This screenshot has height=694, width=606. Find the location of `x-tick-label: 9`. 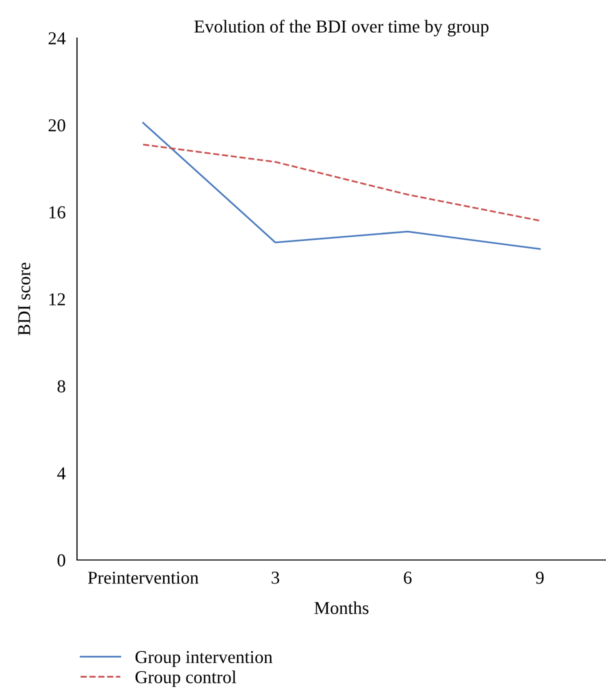

x-tick-label: 9 is located at coordinates (540, 578).